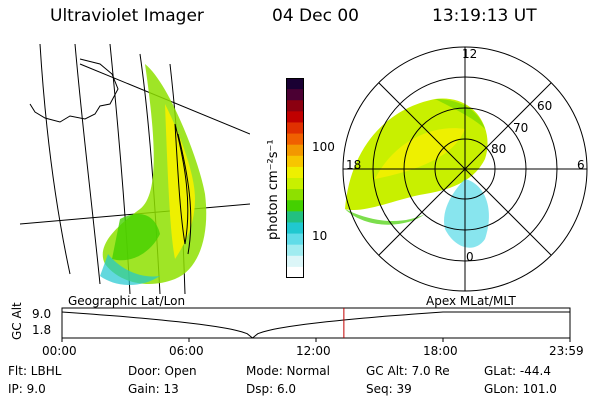  Describe the element at coordinates (484, 16) in the screenshot. I see `time-label: 13:19:13 UT` at that location.